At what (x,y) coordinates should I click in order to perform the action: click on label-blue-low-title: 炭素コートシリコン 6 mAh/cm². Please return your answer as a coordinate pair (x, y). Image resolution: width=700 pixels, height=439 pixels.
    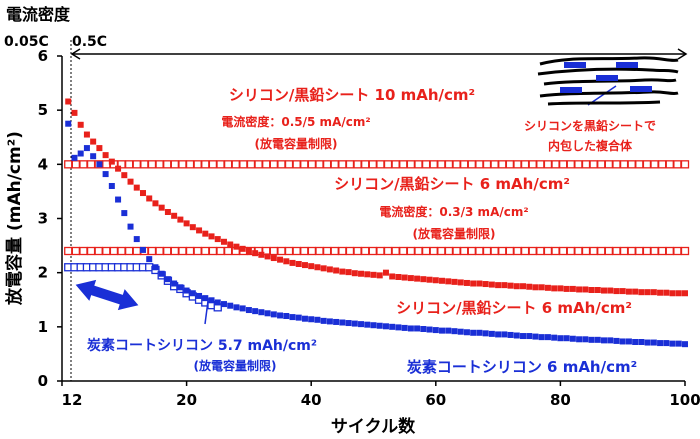
    Looking at the image, I should click on (522, 367).